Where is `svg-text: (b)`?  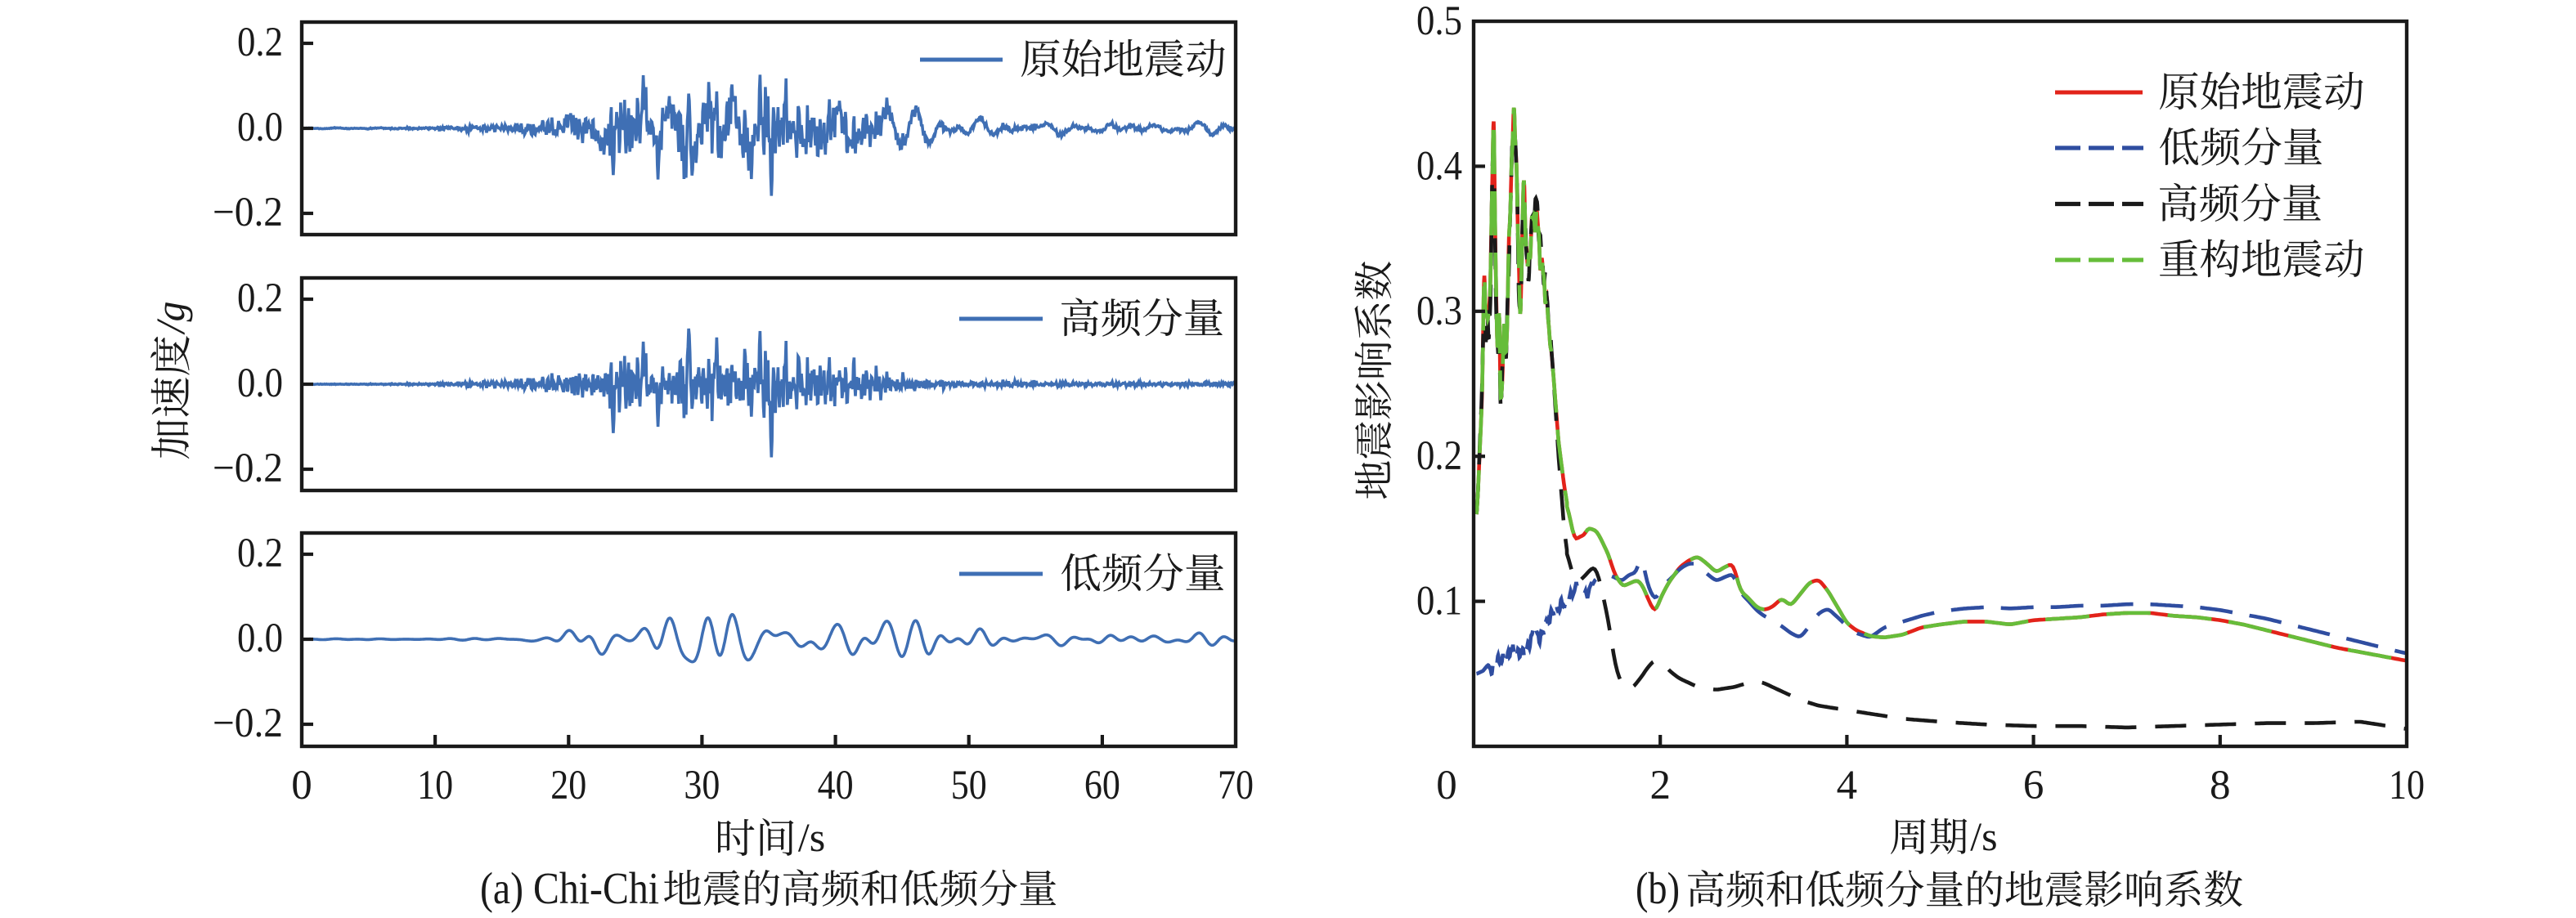
svg-text: (b) is located at coordinates (1658, 888).